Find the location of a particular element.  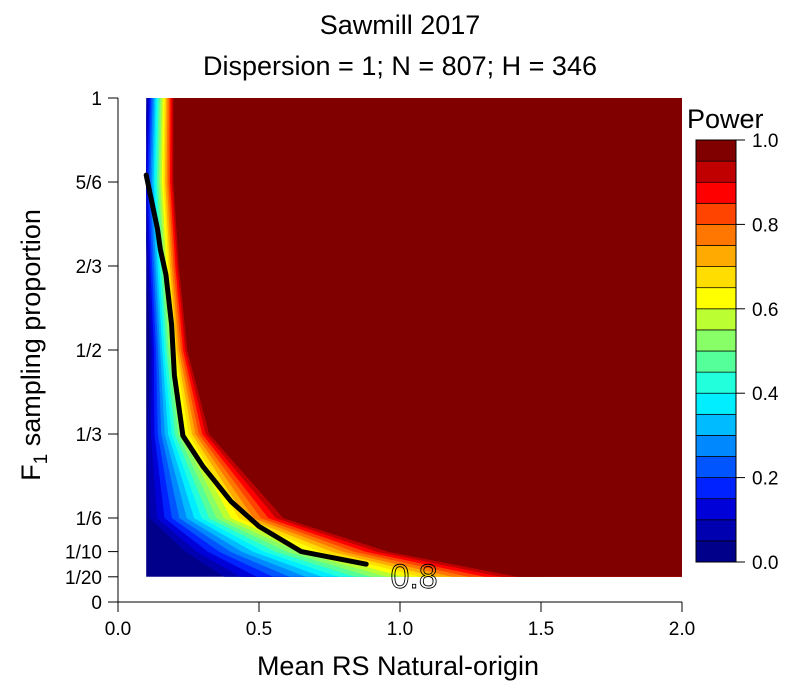

y-tick-label-7: 5/6 is located at coordinates (89, 183).